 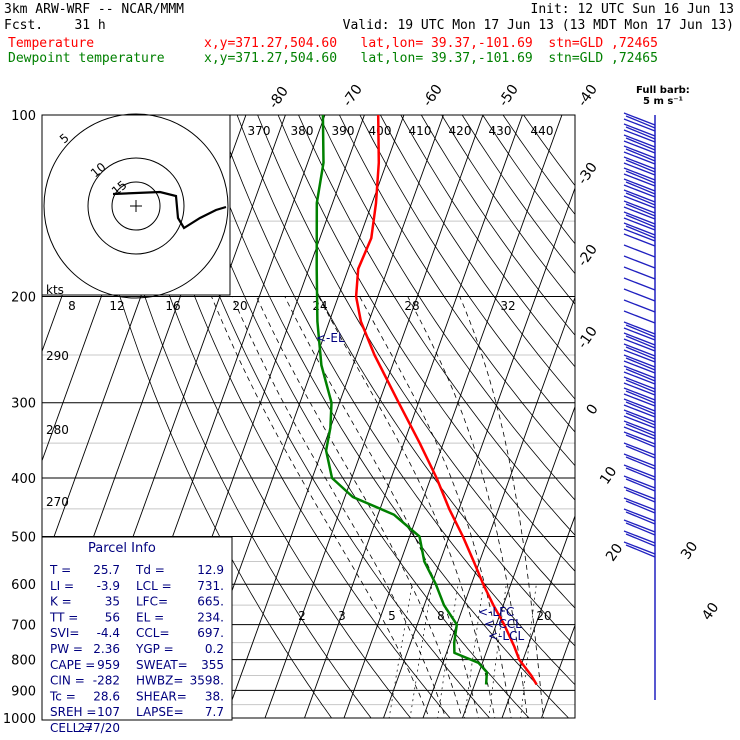 What do you see at coordinates (593, 409) in the screenshot?
I see `isotherm-label: 0` at bounding box center [593, 409].